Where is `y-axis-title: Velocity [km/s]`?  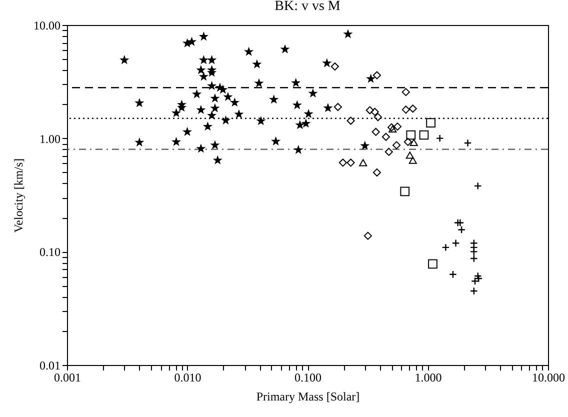 y-axis-title: Velocity [km/s] is located at coordinates (19, 195).